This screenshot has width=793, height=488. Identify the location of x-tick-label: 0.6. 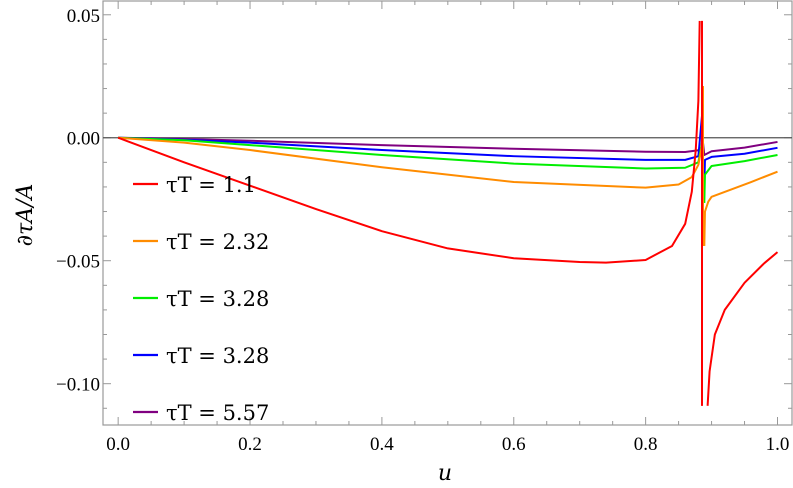
(514, 444).